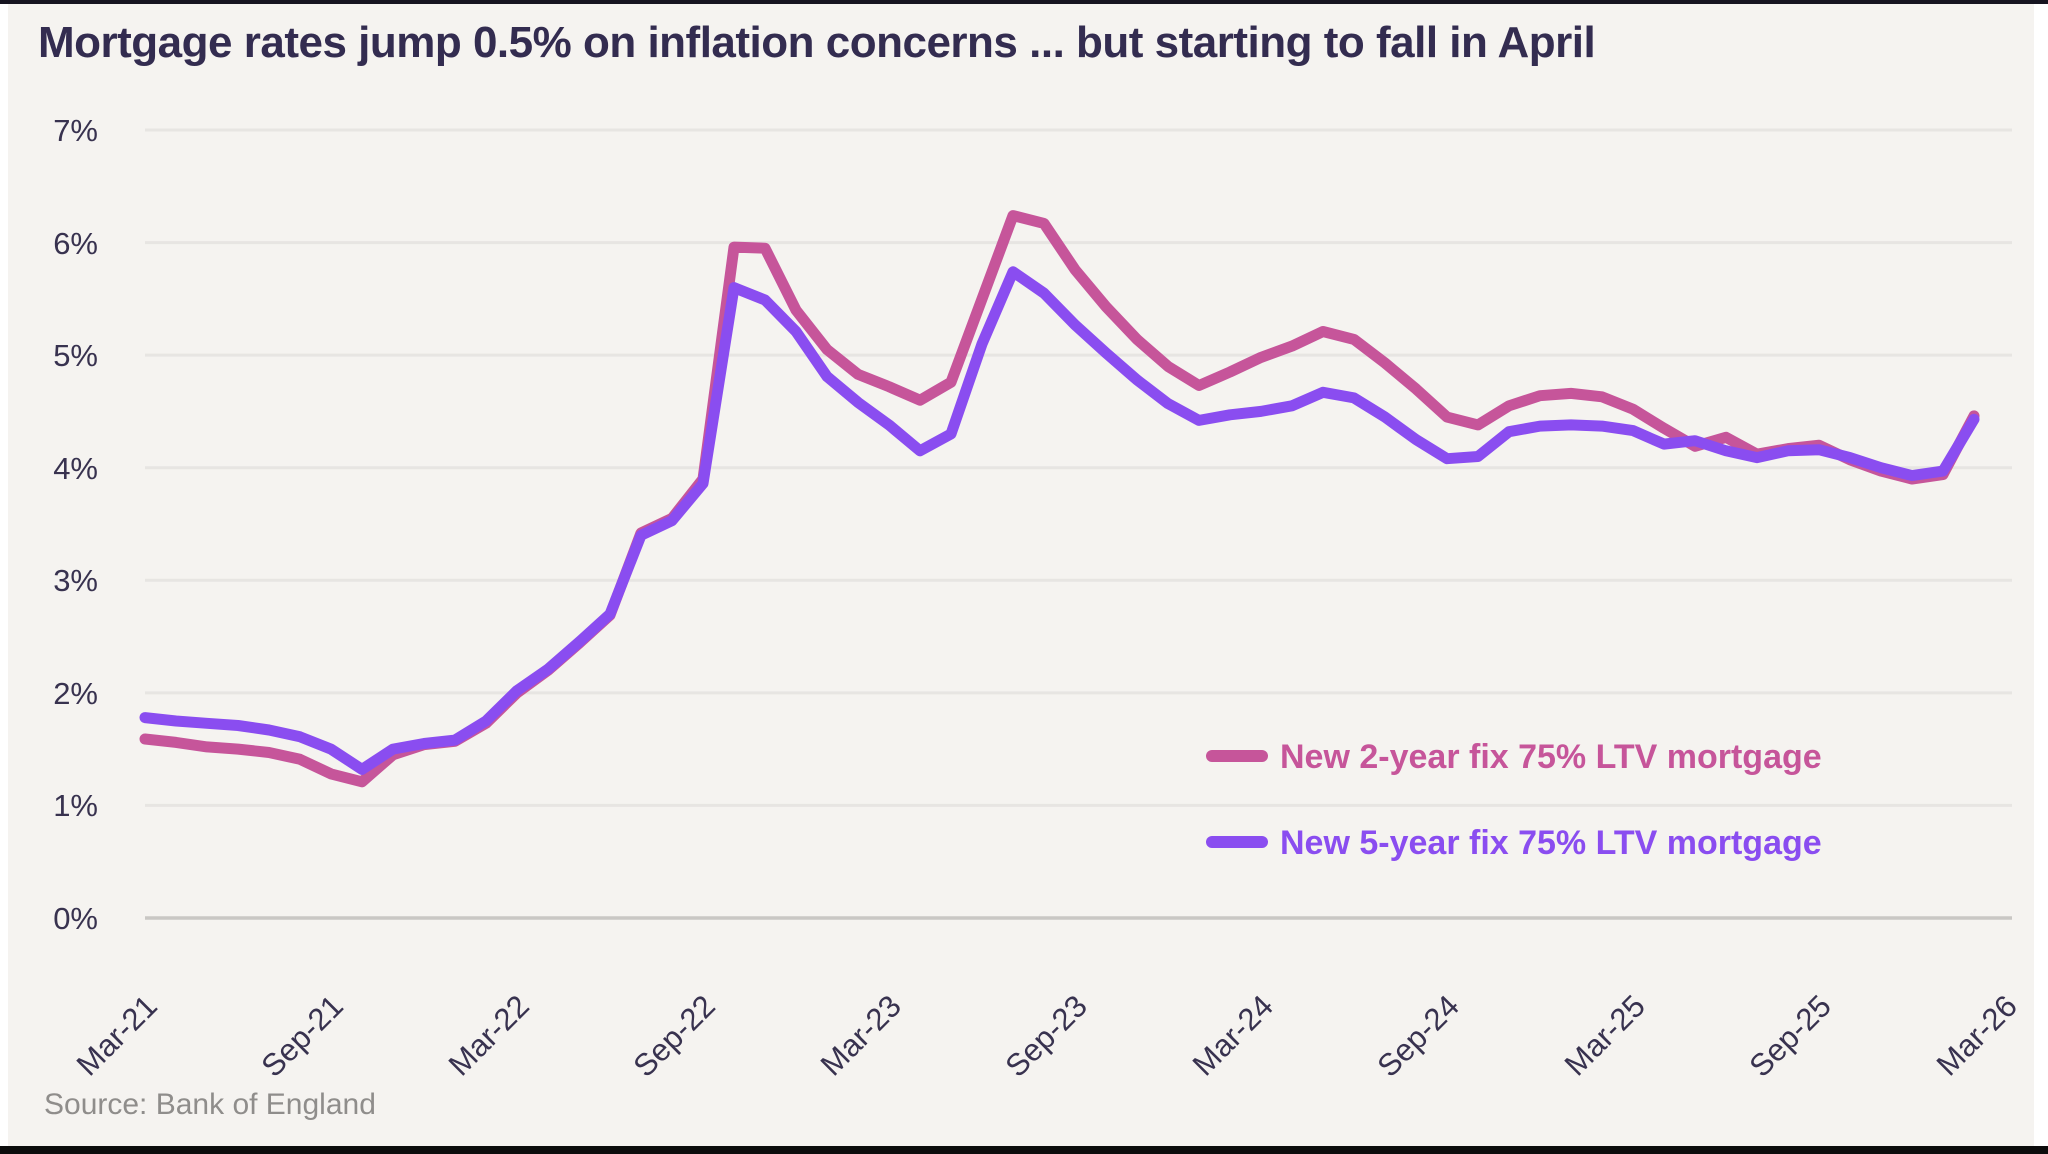 The image size is (2048, 1154). What do you see at coordinates (489, 1035) in the screenshot?
I see `x-axis-tick-label: Mar-22` at bounding box center [489, 1035].